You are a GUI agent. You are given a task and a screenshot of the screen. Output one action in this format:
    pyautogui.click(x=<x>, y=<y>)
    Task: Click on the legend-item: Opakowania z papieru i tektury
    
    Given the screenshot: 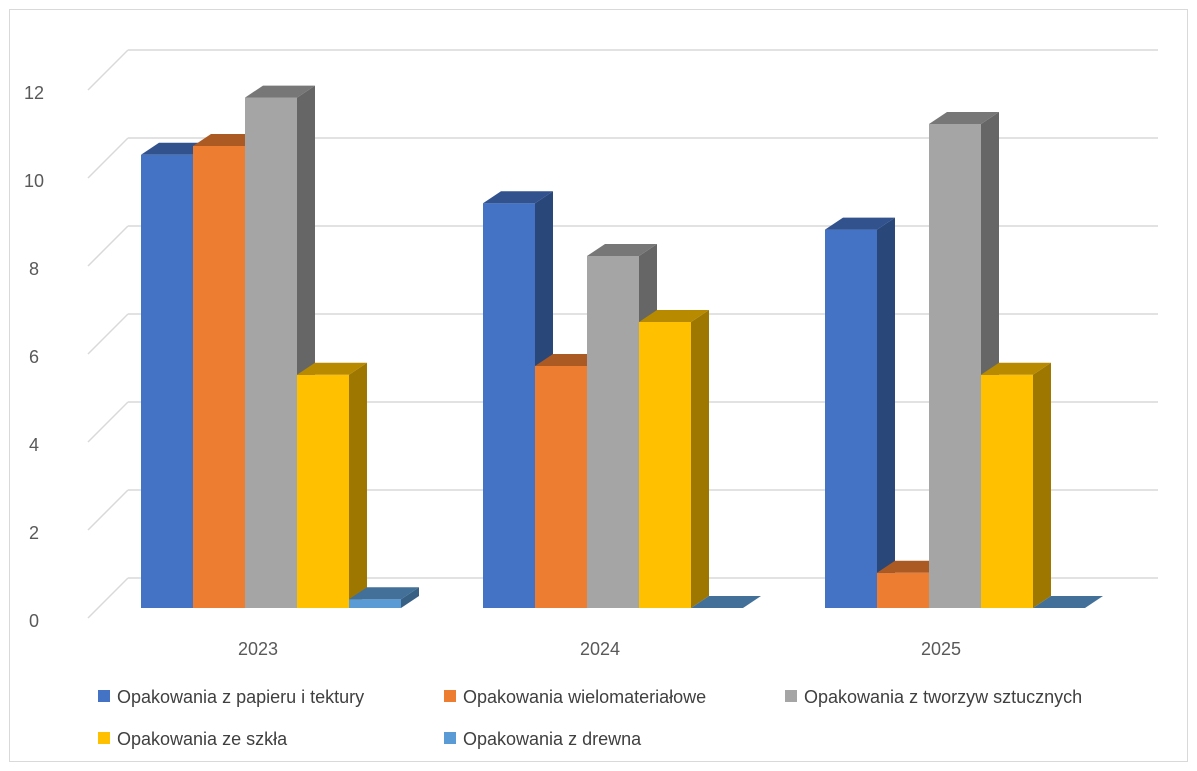 What is the action you would take?
    pyautogui.click(x=231, y=697)
    